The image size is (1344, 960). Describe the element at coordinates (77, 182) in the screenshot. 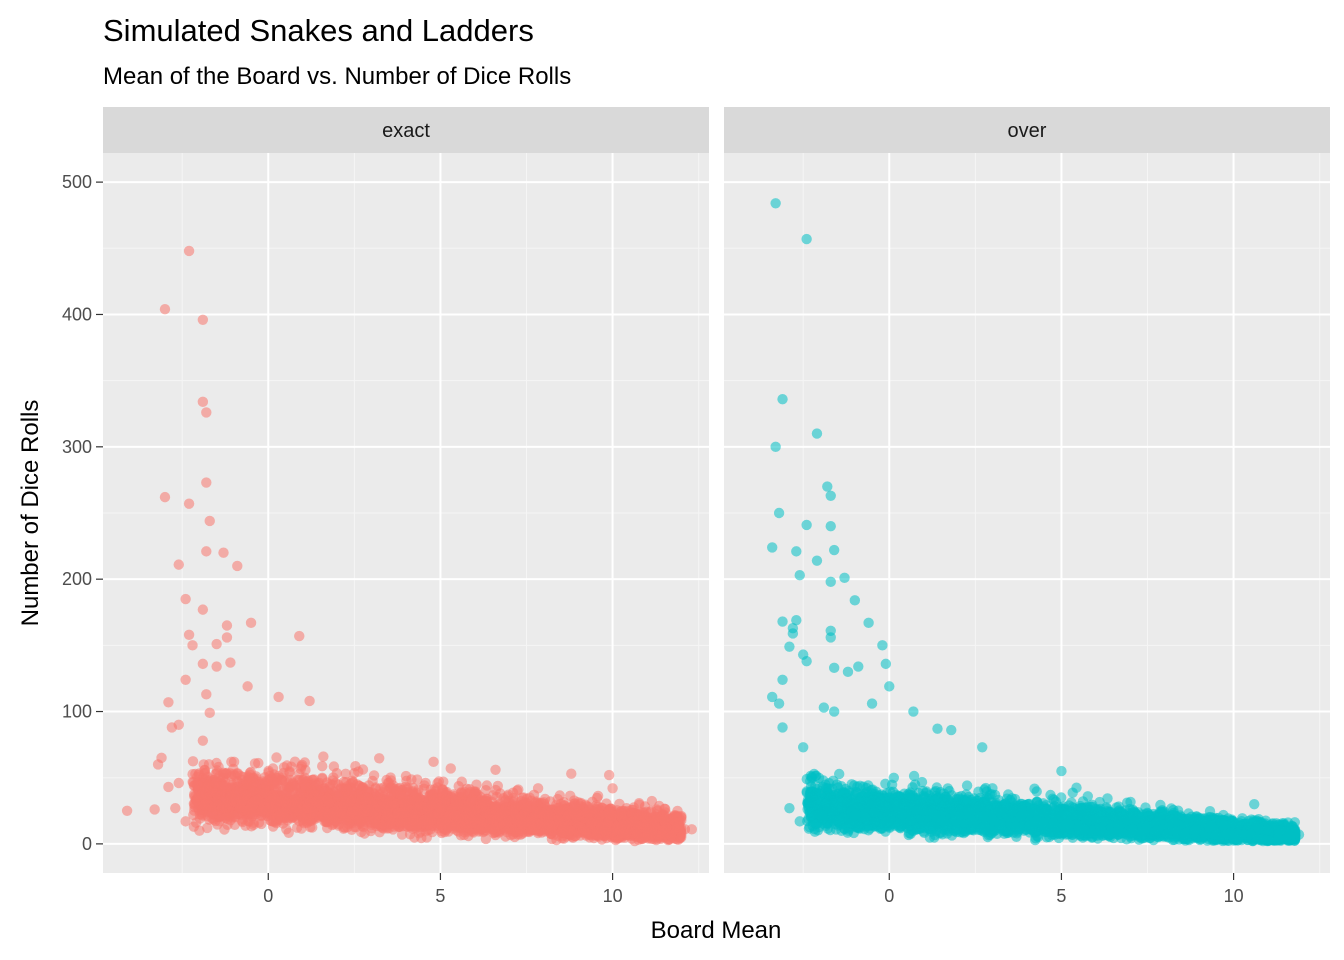

I see `y-tick-label: 500` at that location.